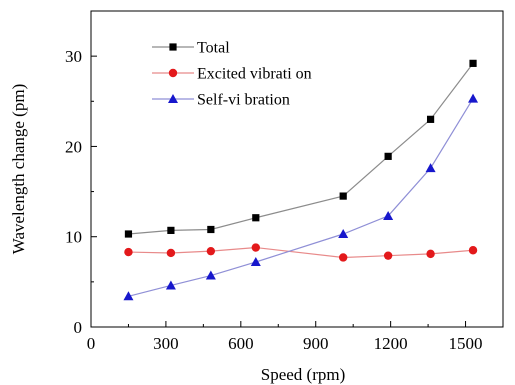 The height and width of the screenshot is (385, 515). What do you see at coordinates (81, 192) in the screenshot?
I see `y-axis: 0 10 20 30` at bounding box center [81, 192].